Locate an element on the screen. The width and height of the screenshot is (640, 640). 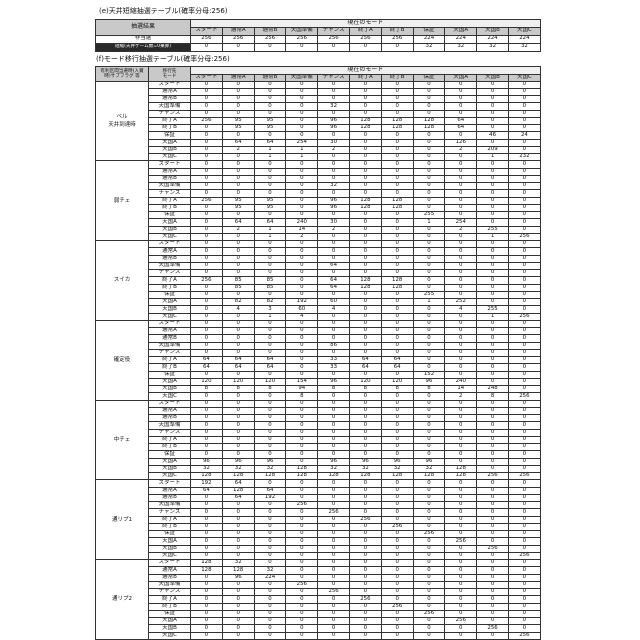
table-row: 天国準備 0 0 0 0 32 0 0 0 0 0 0 is located at coordinates (318, 106).